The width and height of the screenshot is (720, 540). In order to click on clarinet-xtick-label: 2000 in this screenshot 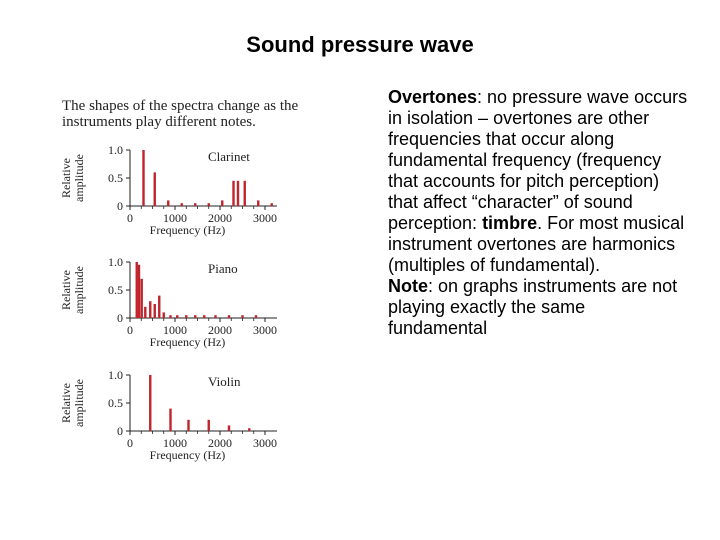, I will do `click(220, 218)`.